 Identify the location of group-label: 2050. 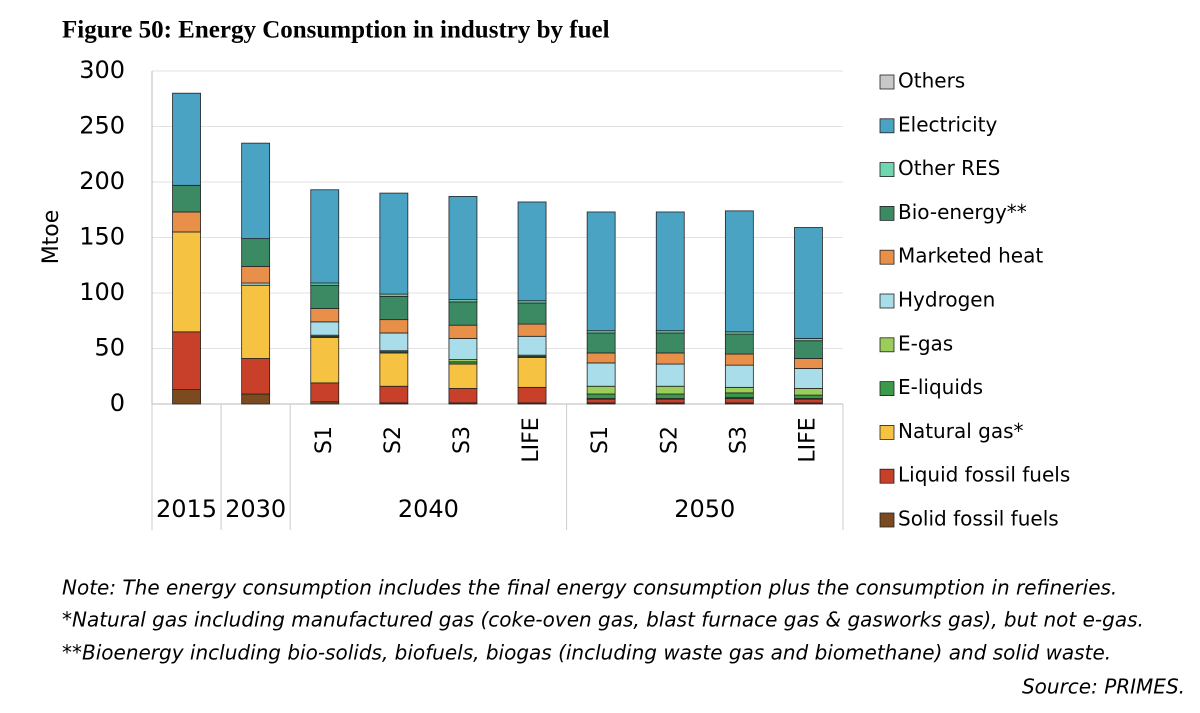
(704, 509).